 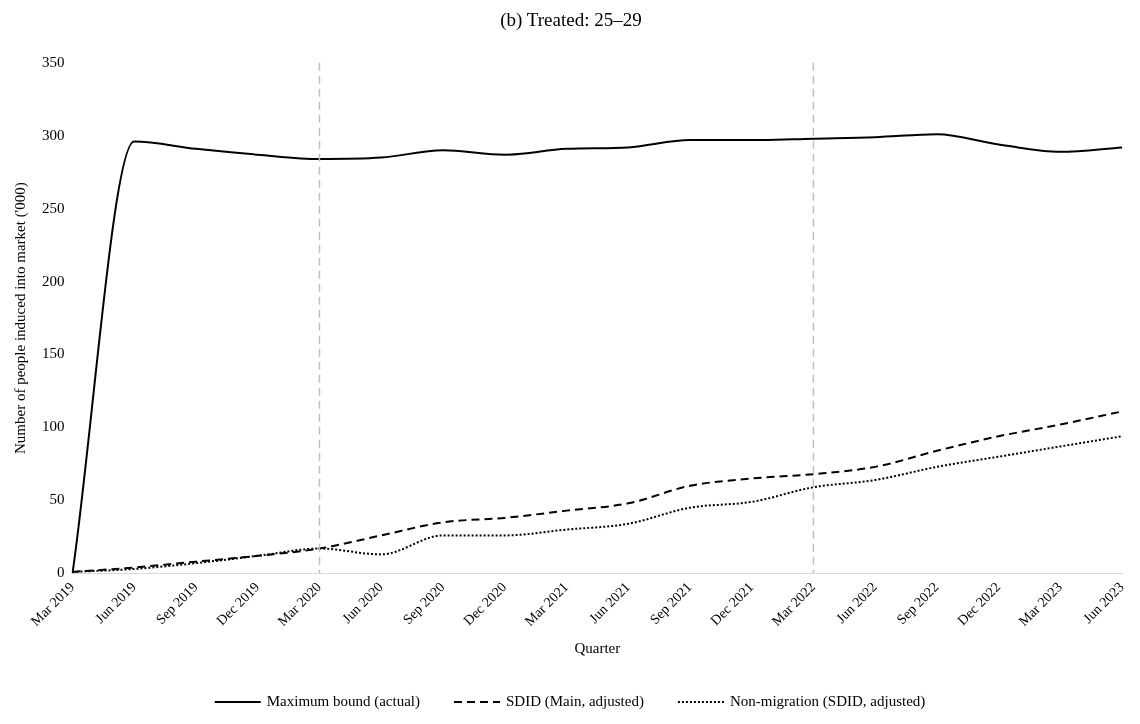 What do you see at coordinates (61, 572) in the screenshot?
I see `y-tick-label: 0` at bounding box center [61, 572].